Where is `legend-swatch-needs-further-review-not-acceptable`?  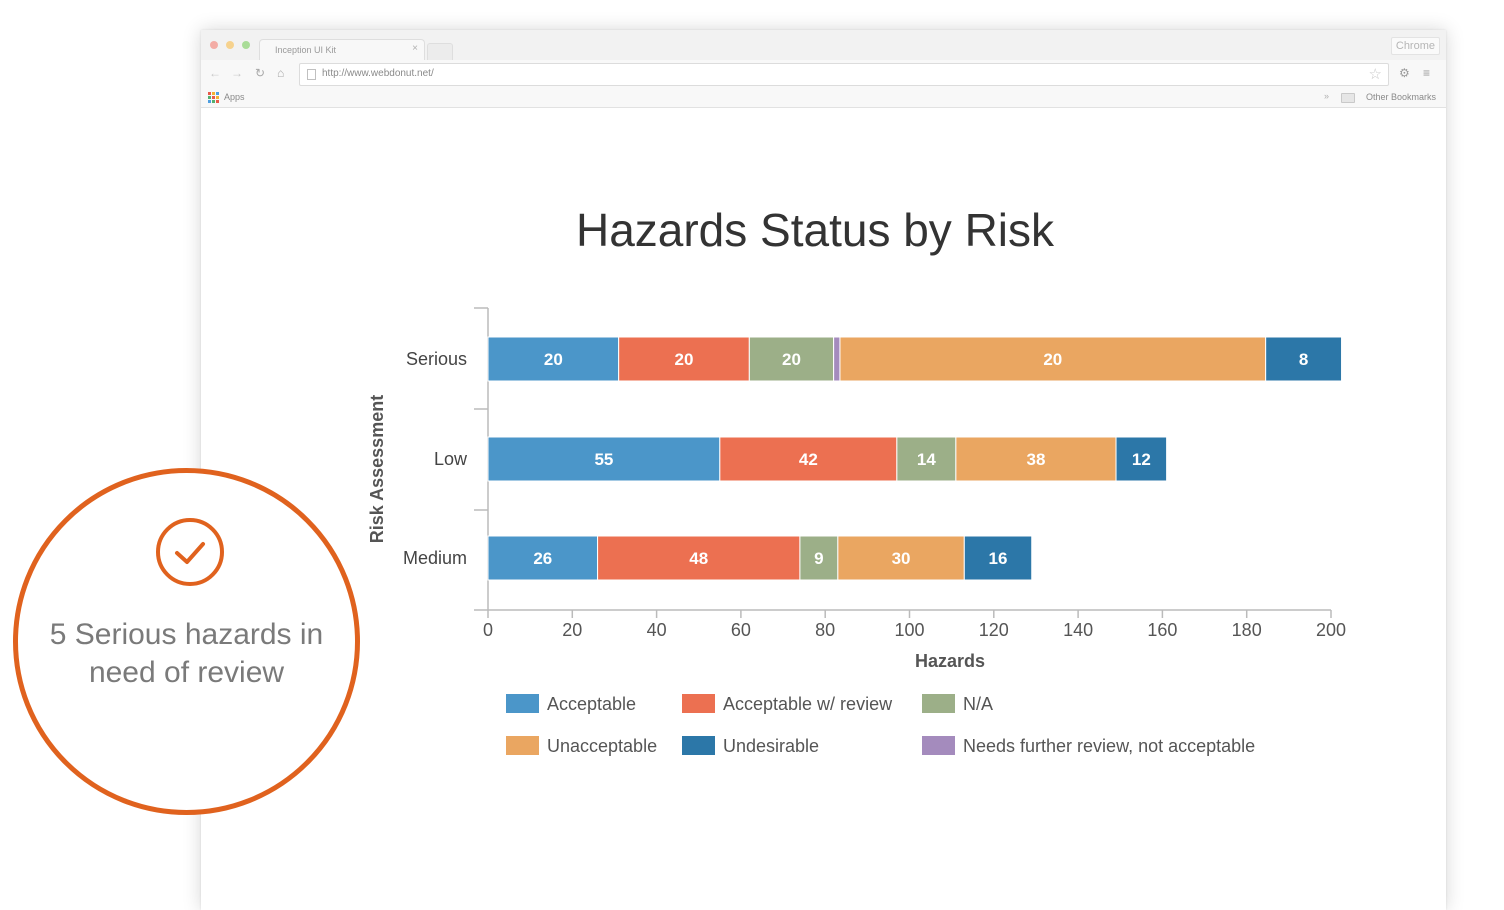
legend-swatch-needs-further-review-not-acceptable is located at coordinates (938, 745).